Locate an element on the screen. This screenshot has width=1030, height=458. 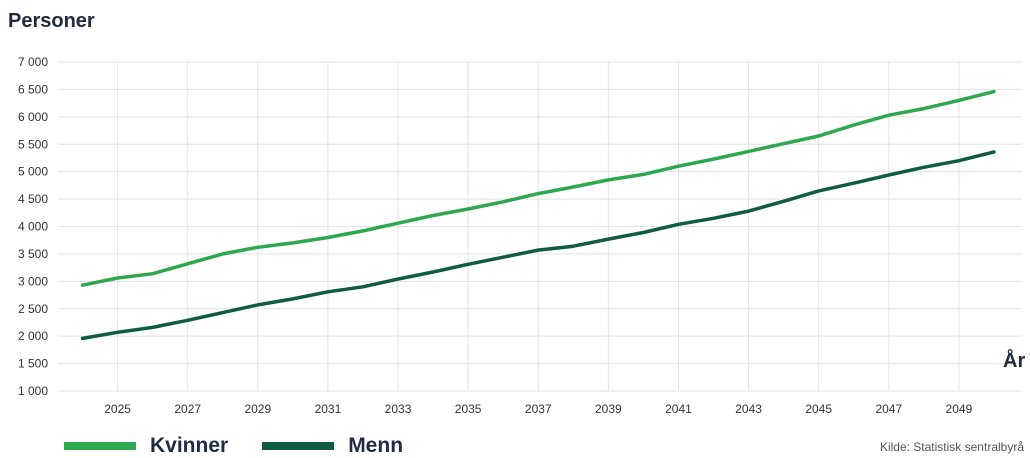
legend-label-kvinner: Kvinner is located at coordinates (189, 445).